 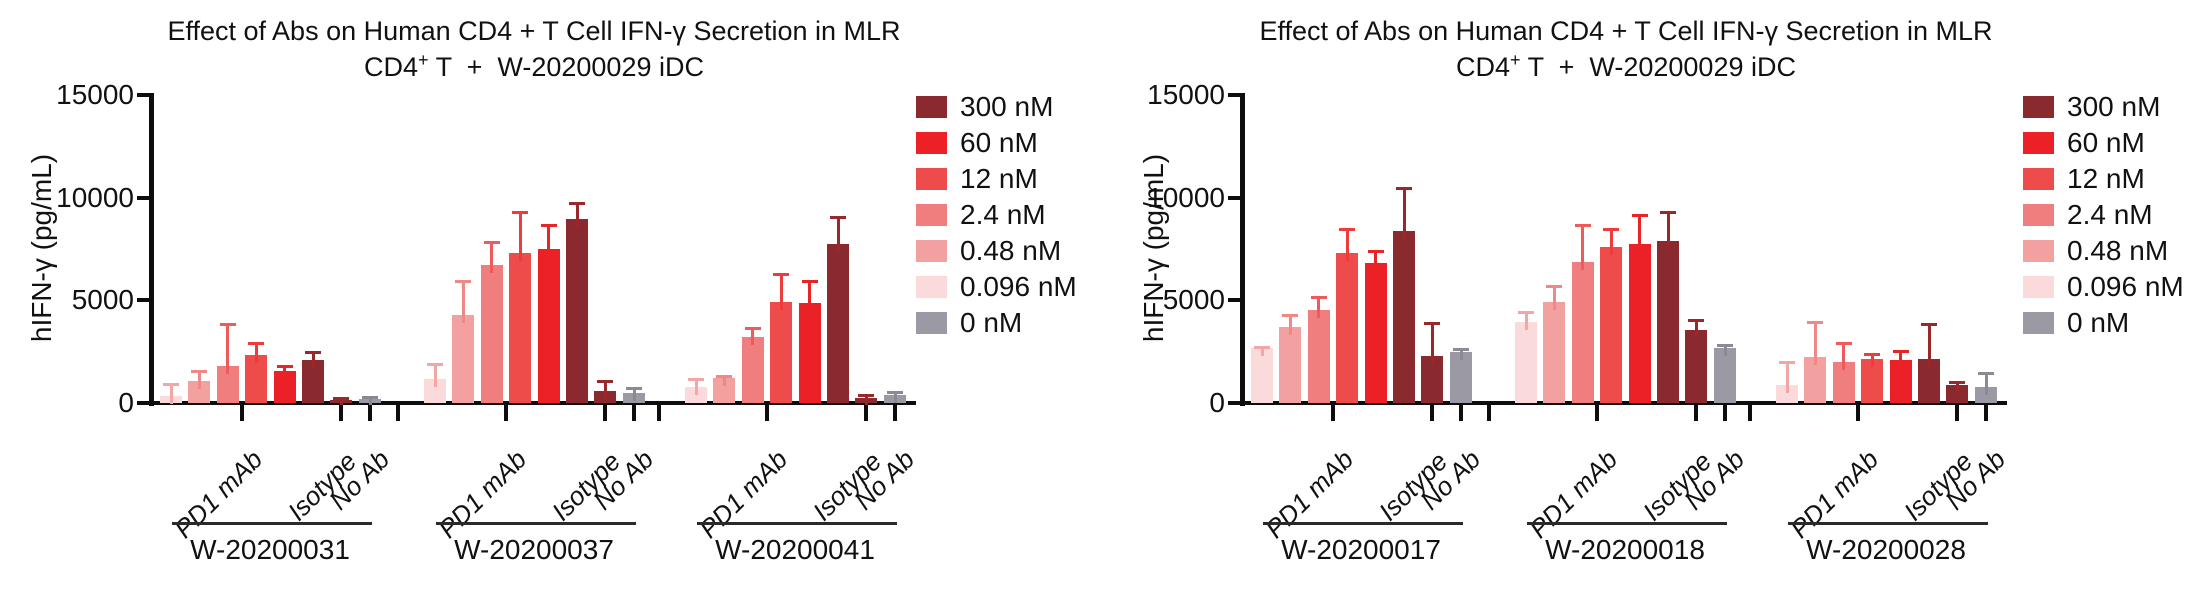 I want to click on legend-item: 60 nM, so click(x=996, y=142).